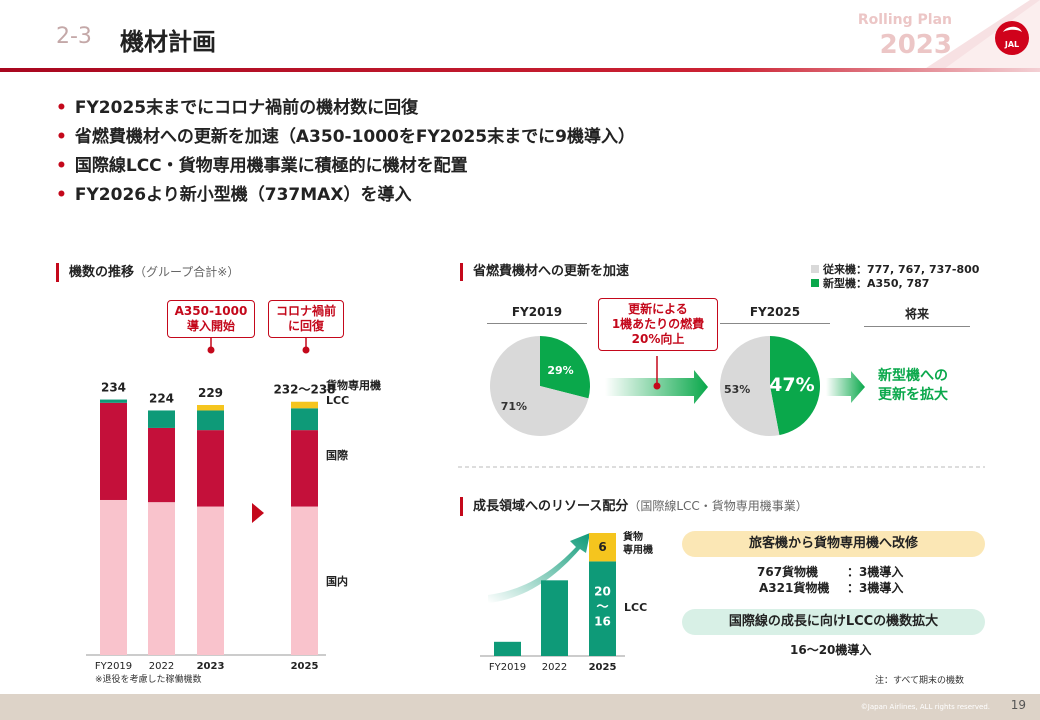 This screenshot has width=1040, height=720. Describe the element at coordinates (833, 544) in the screenshot. I see `pill-cargo: 旅客機から貨物専用機へ改修` at that location.